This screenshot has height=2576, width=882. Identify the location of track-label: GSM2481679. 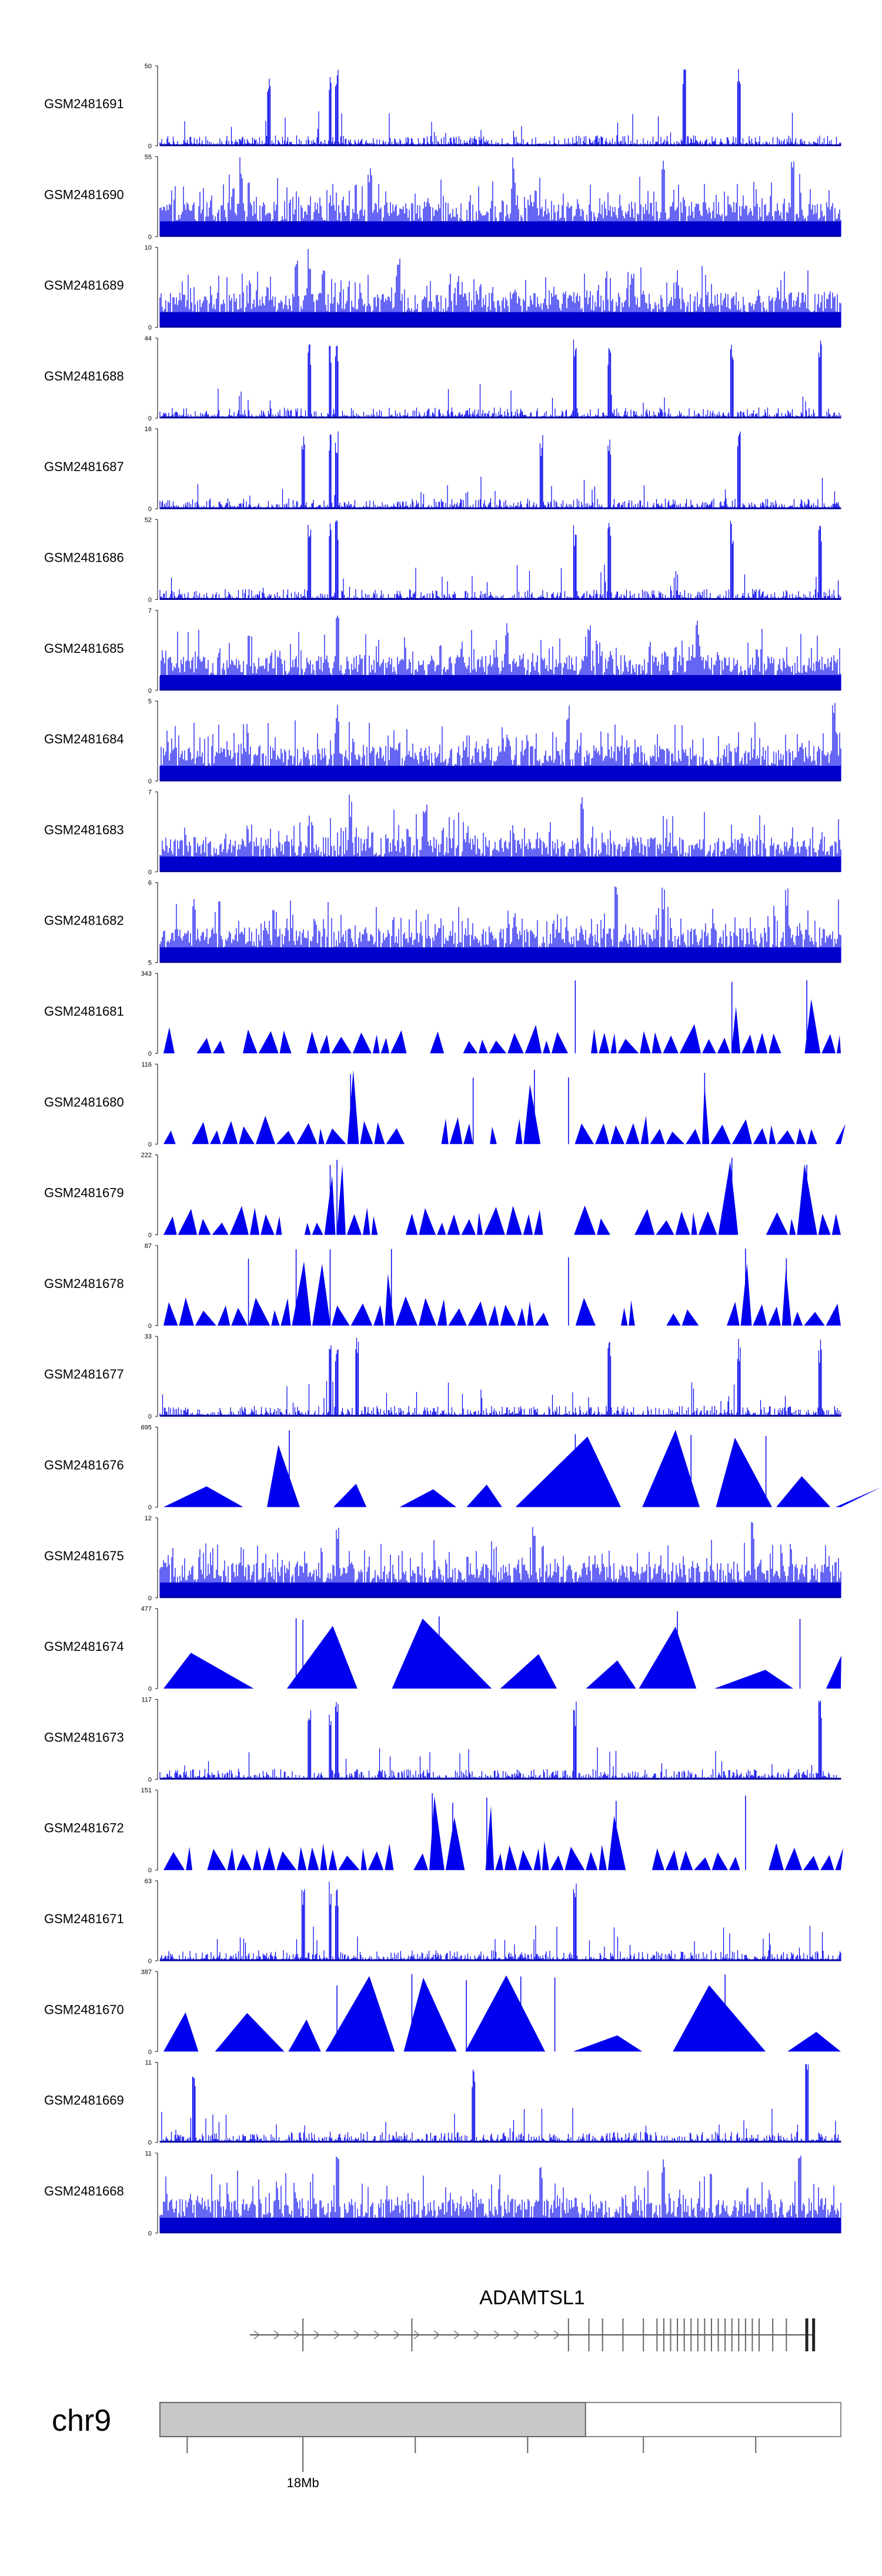
(84, 1193).